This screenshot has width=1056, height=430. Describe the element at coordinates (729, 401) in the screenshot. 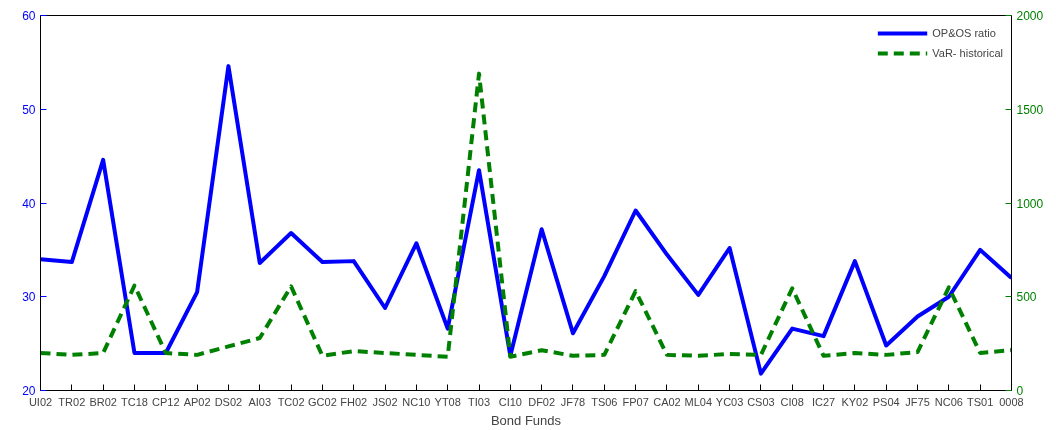

I see `x-tick-label: YC03` at that location.